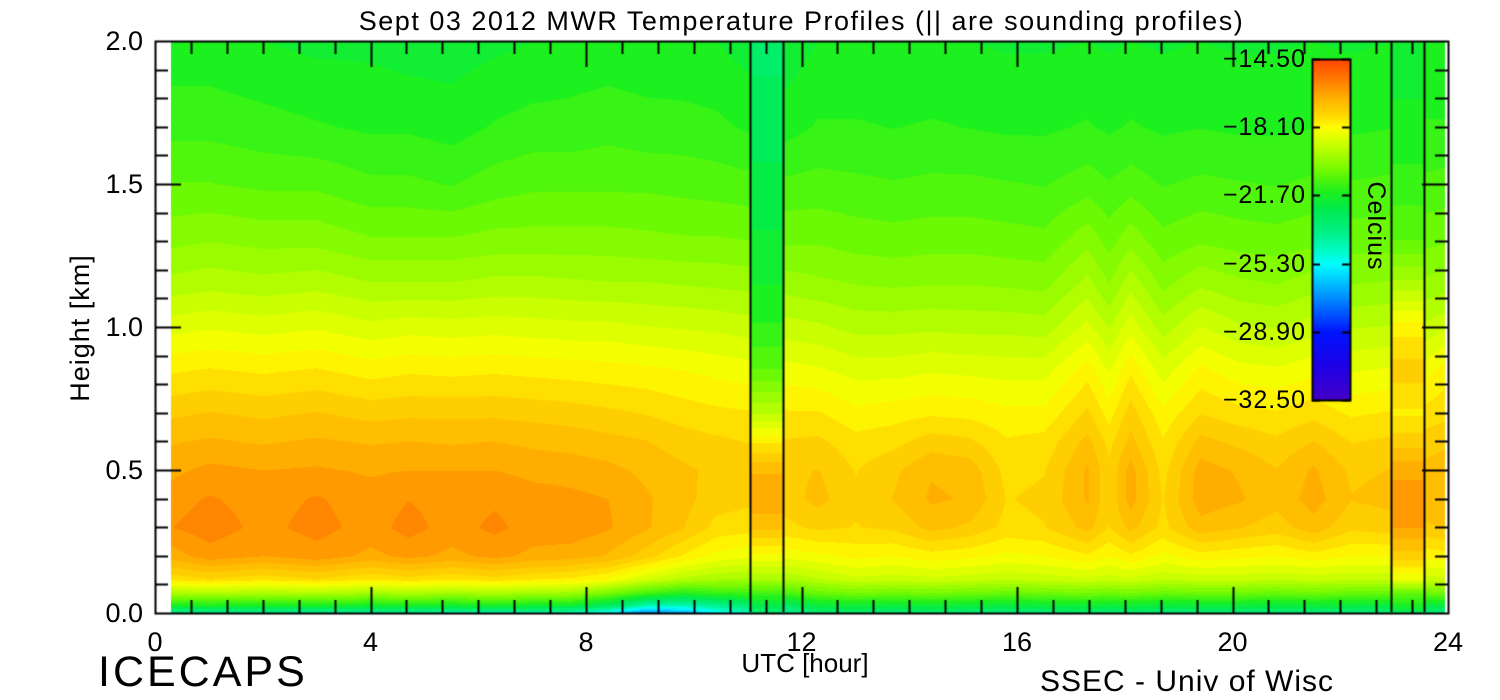  I want to click on colorbar-unit-label: Celcius, so click(1376, 226).